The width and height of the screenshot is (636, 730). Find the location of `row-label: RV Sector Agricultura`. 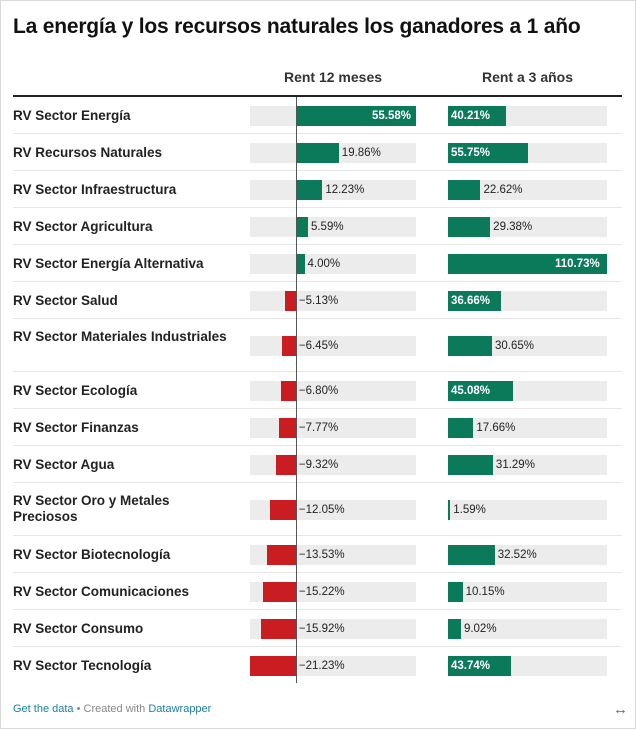

row-label: RV Sector Agricultura is located at coordinates (83, 226).